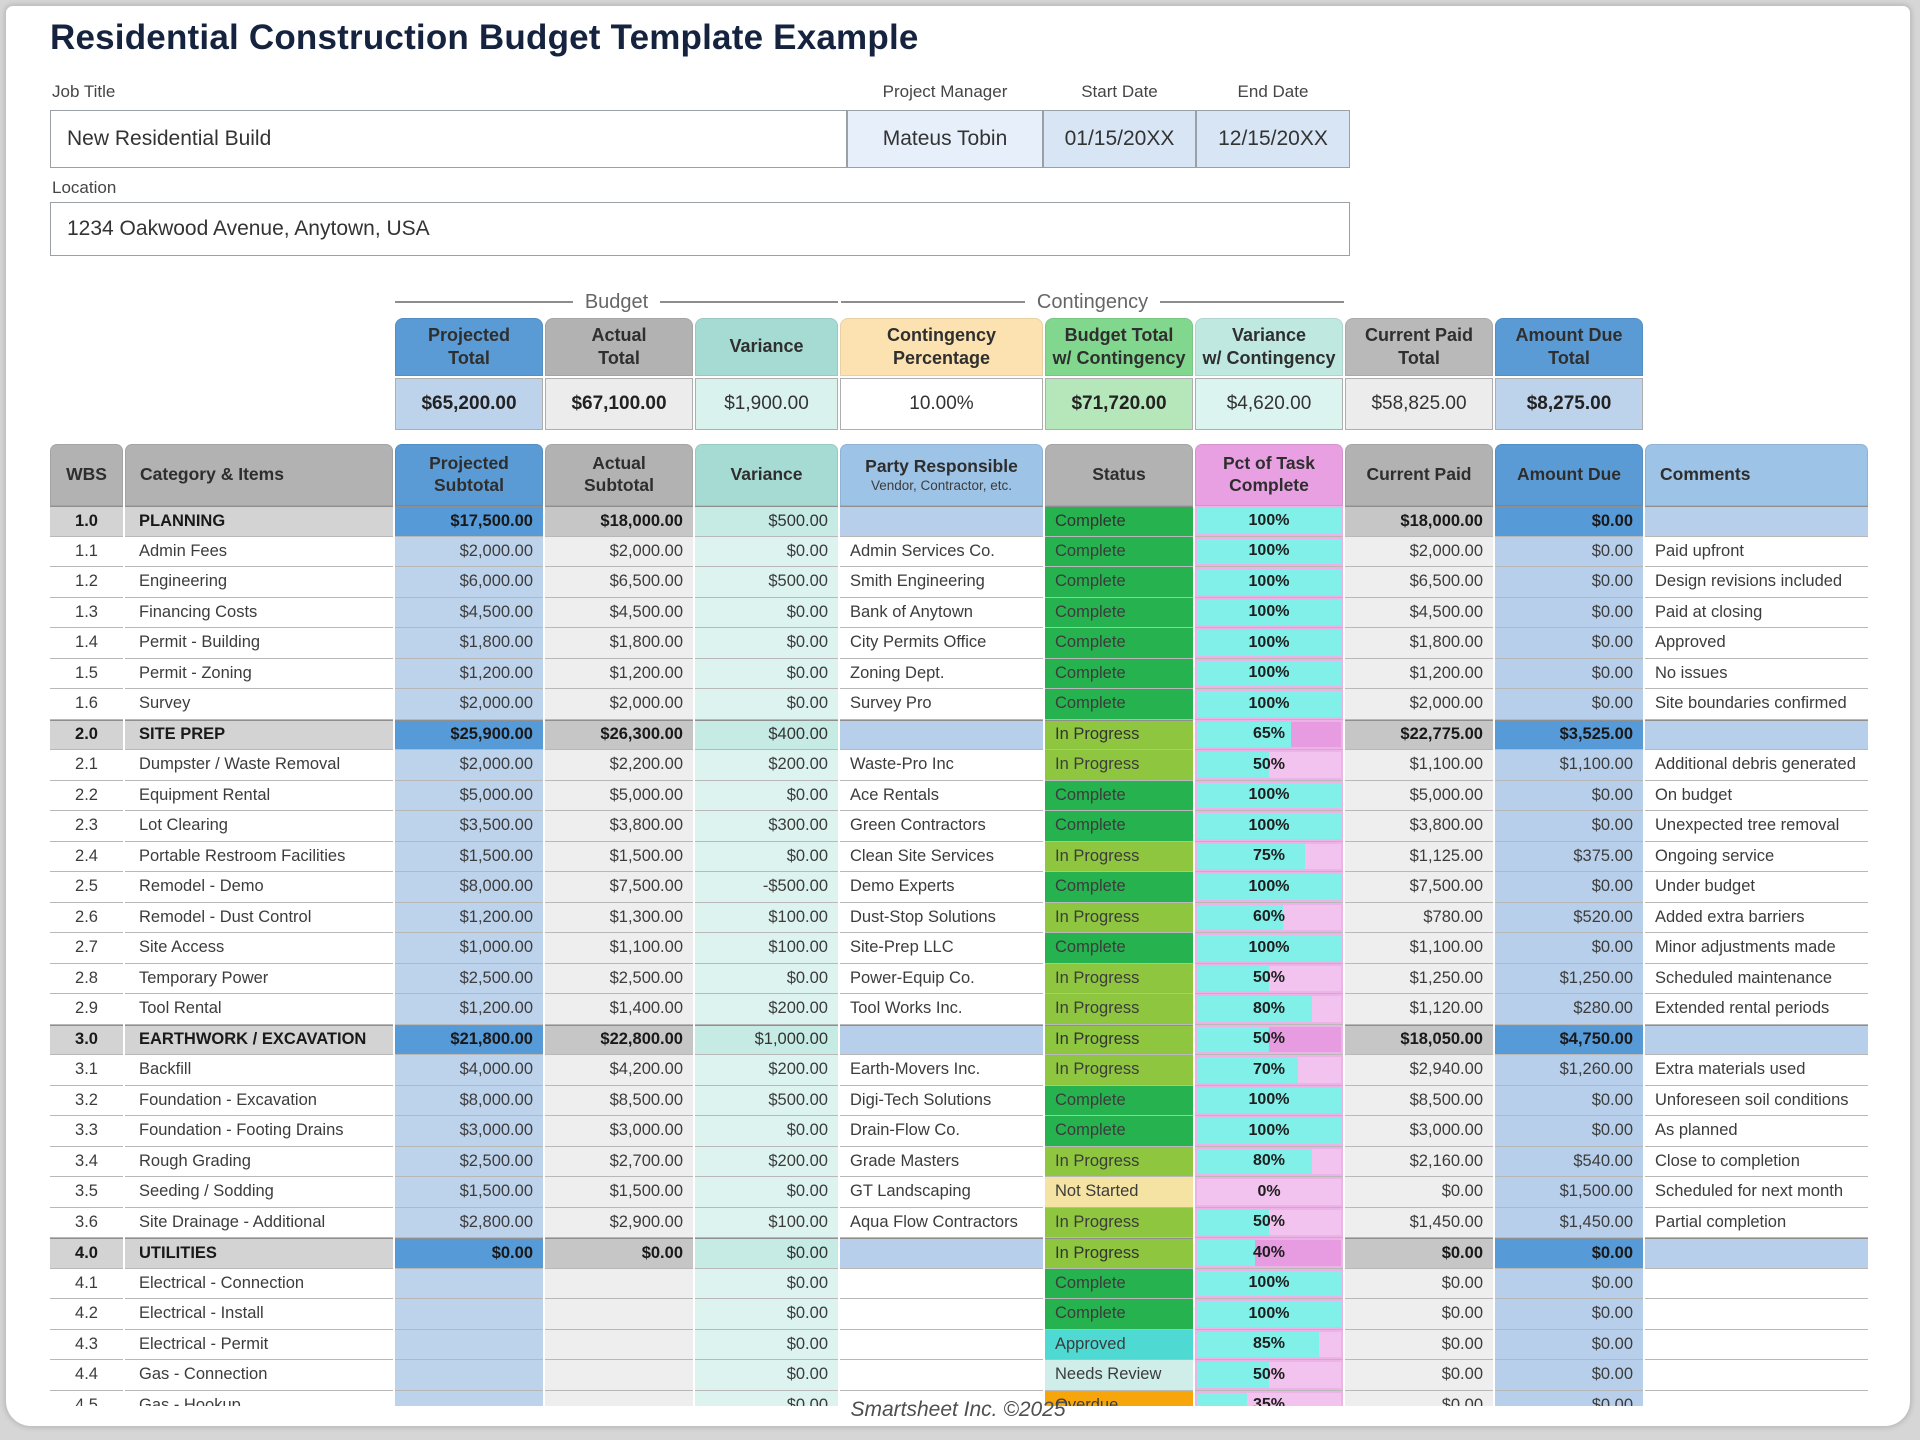 The height and width of the screenshot is (1440, 1920). Describe the element at coordinates (86, 734) in the screenshot. I see `cell-wbs: 2.0` at that location.